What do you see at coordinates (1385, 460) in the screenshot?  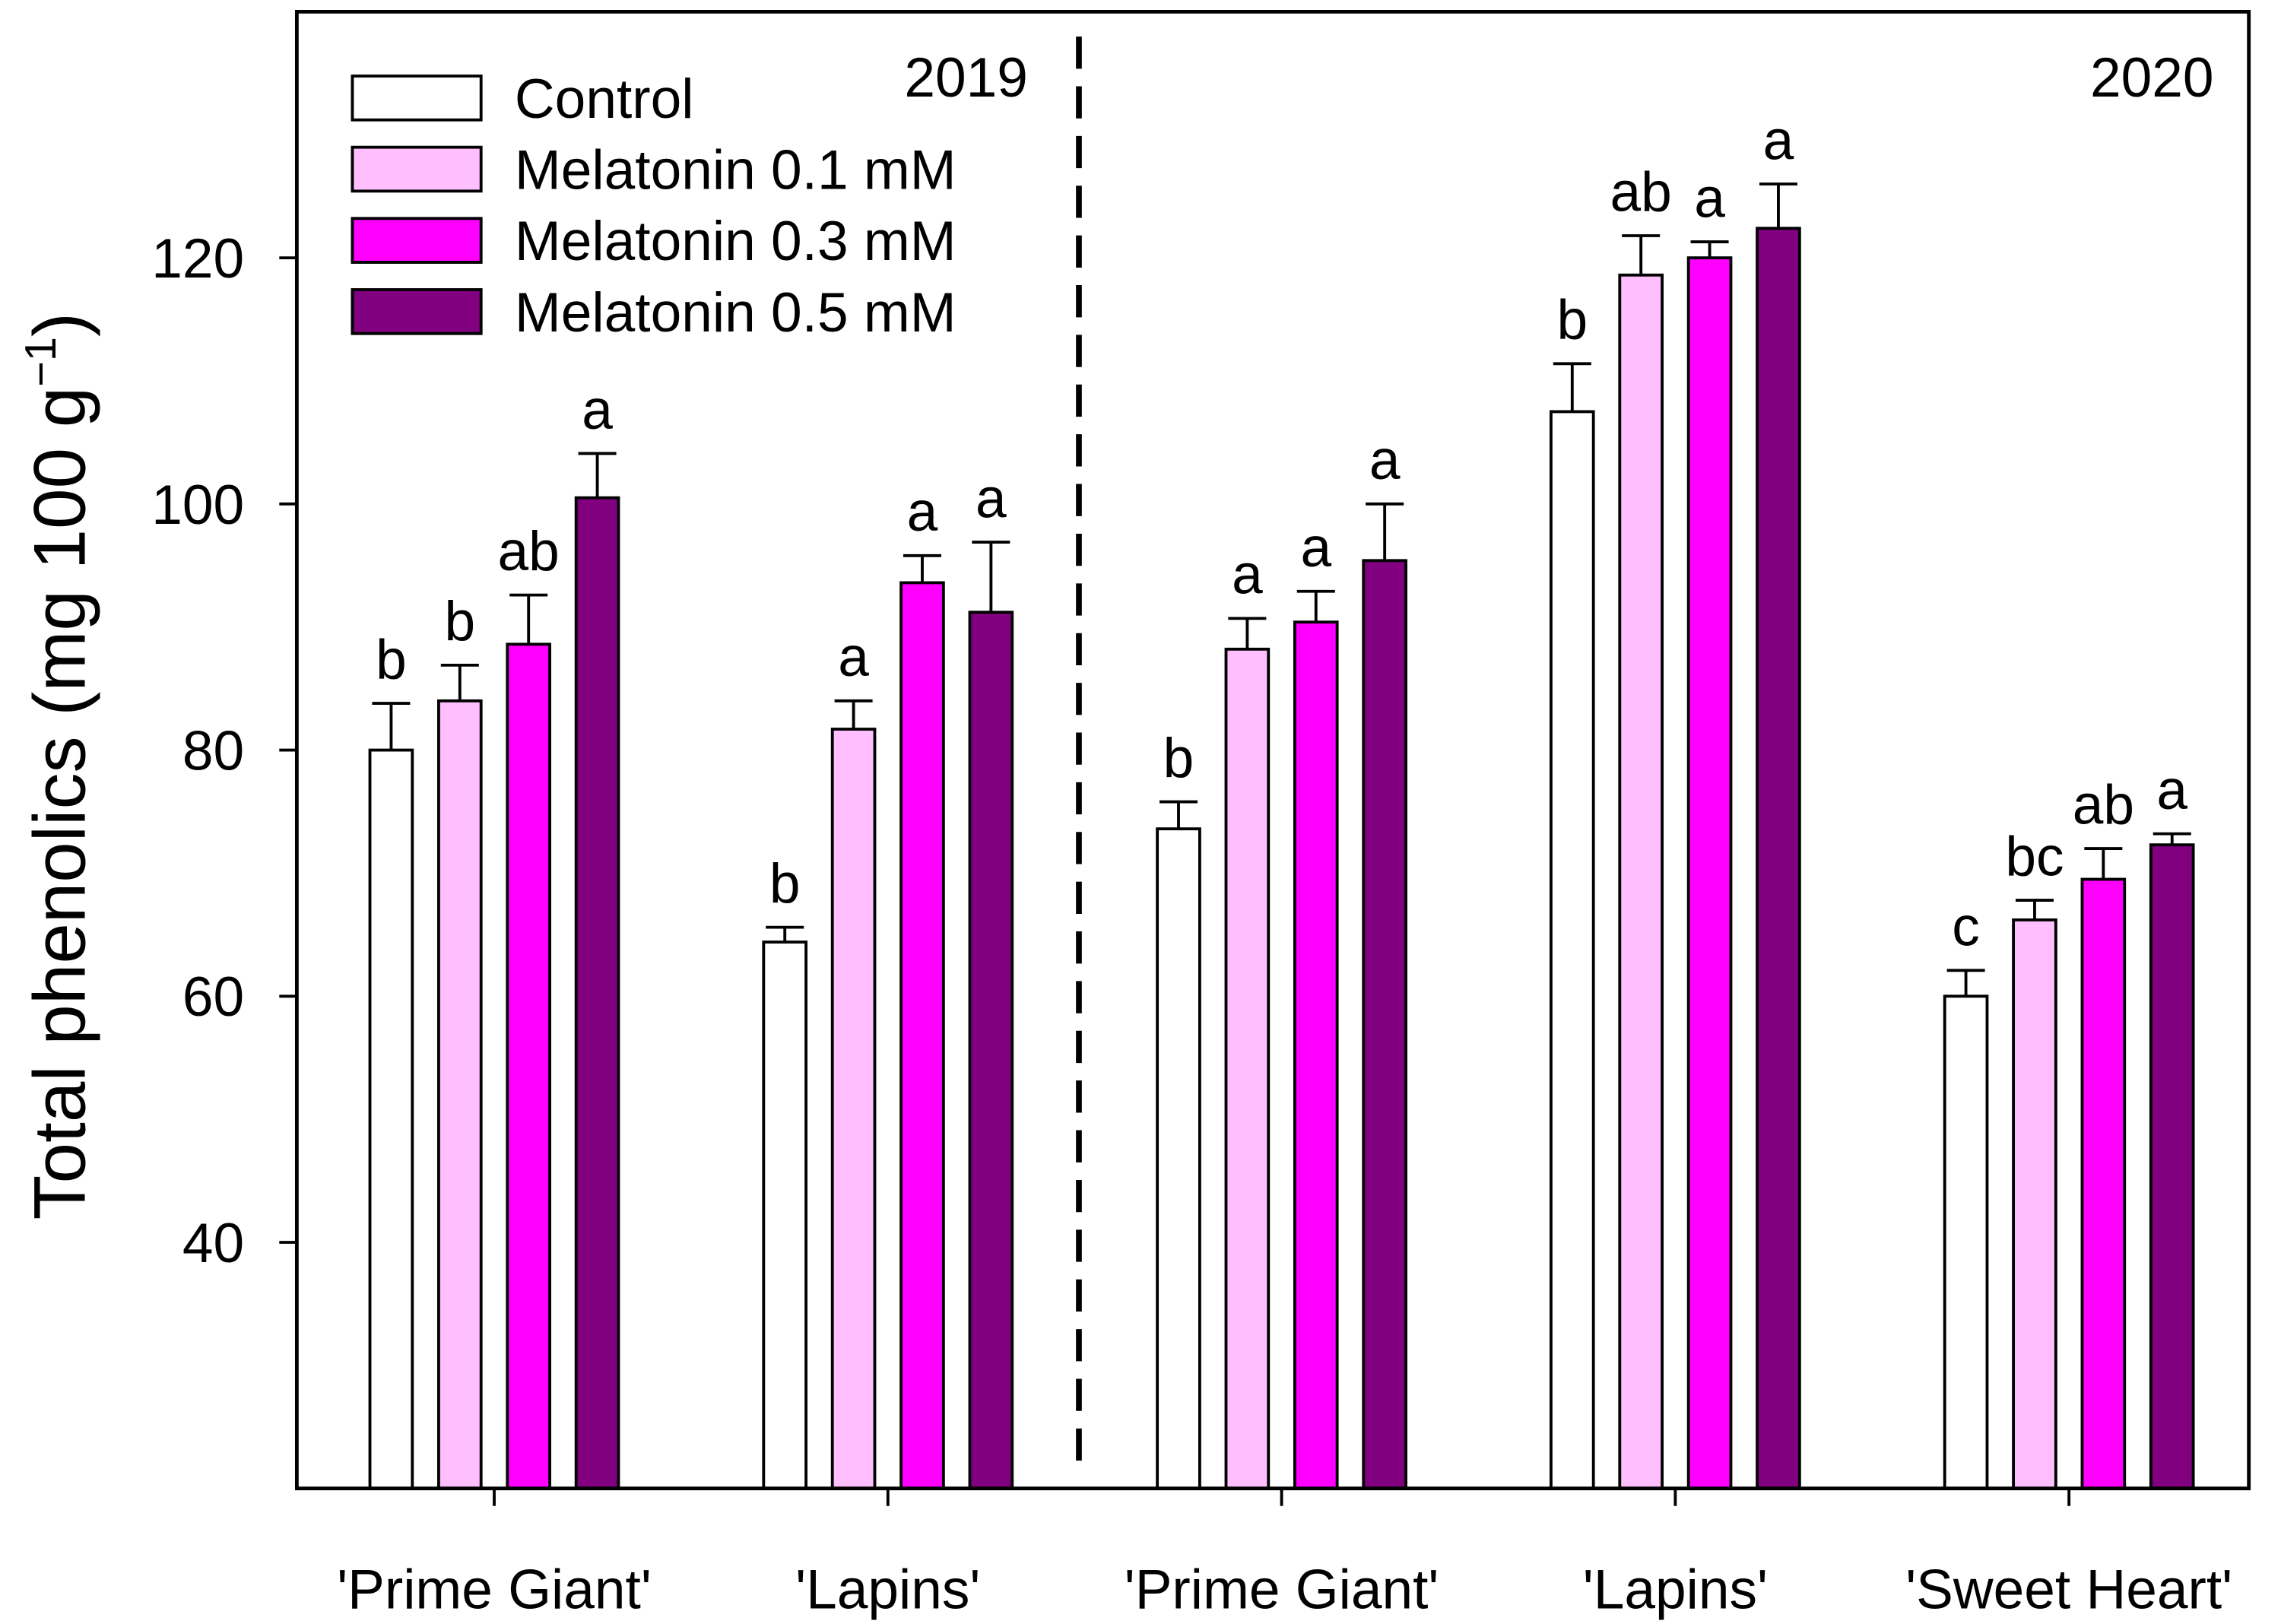 I see `significance-letter-melatonin-0-5-mm-prime-giant-2020: a` at bounding box center [1385, 460].